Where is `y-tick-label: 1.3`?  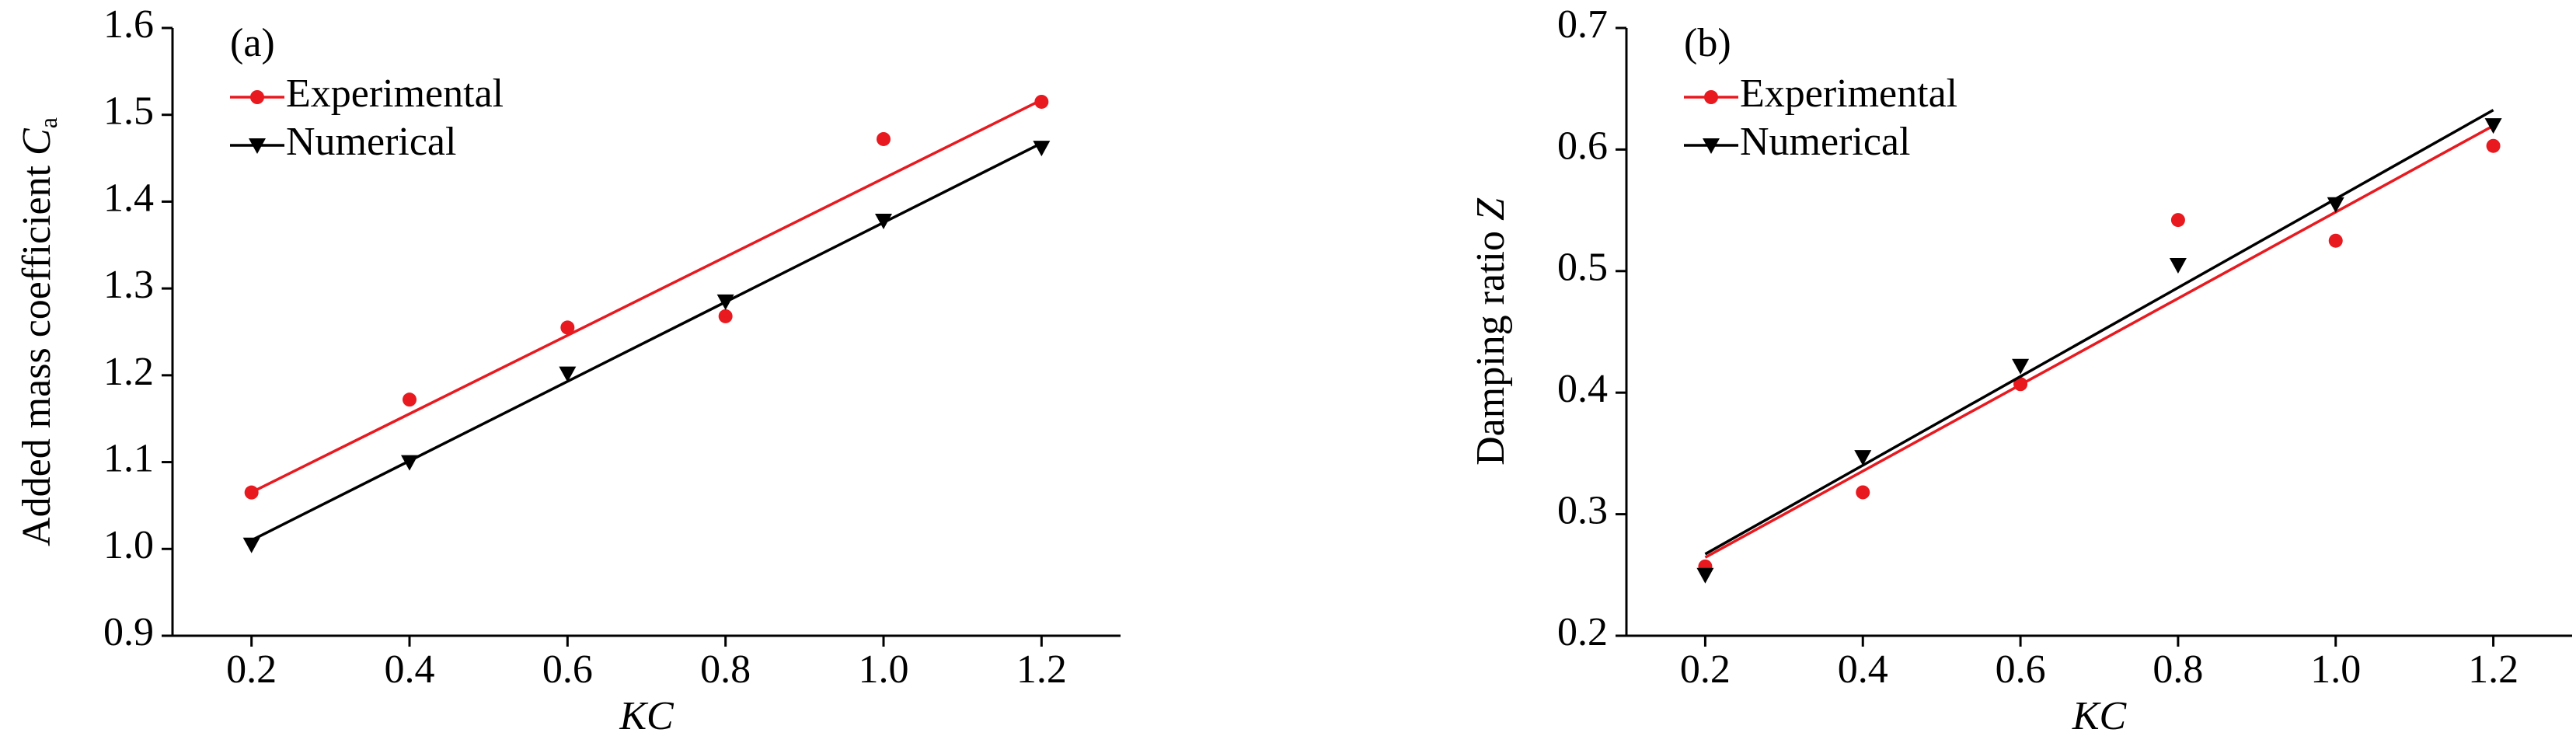
y-tick-label: 1.3 is located at coordinates (128, 285).